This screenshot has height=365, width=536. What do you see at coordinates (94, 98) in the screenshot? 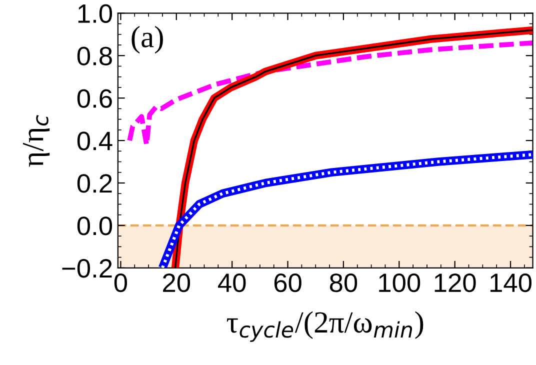
I see `y-tick-label: 0.6` at bounding box center [94, 98].